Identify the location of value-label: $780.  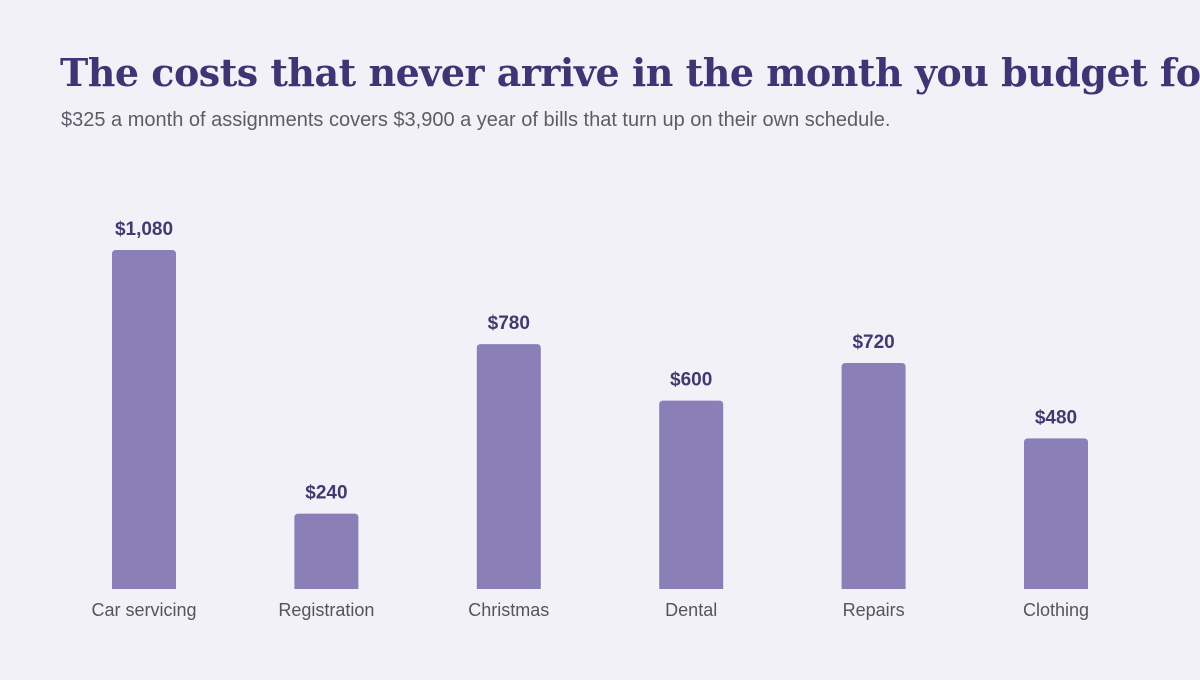
(509, 323).